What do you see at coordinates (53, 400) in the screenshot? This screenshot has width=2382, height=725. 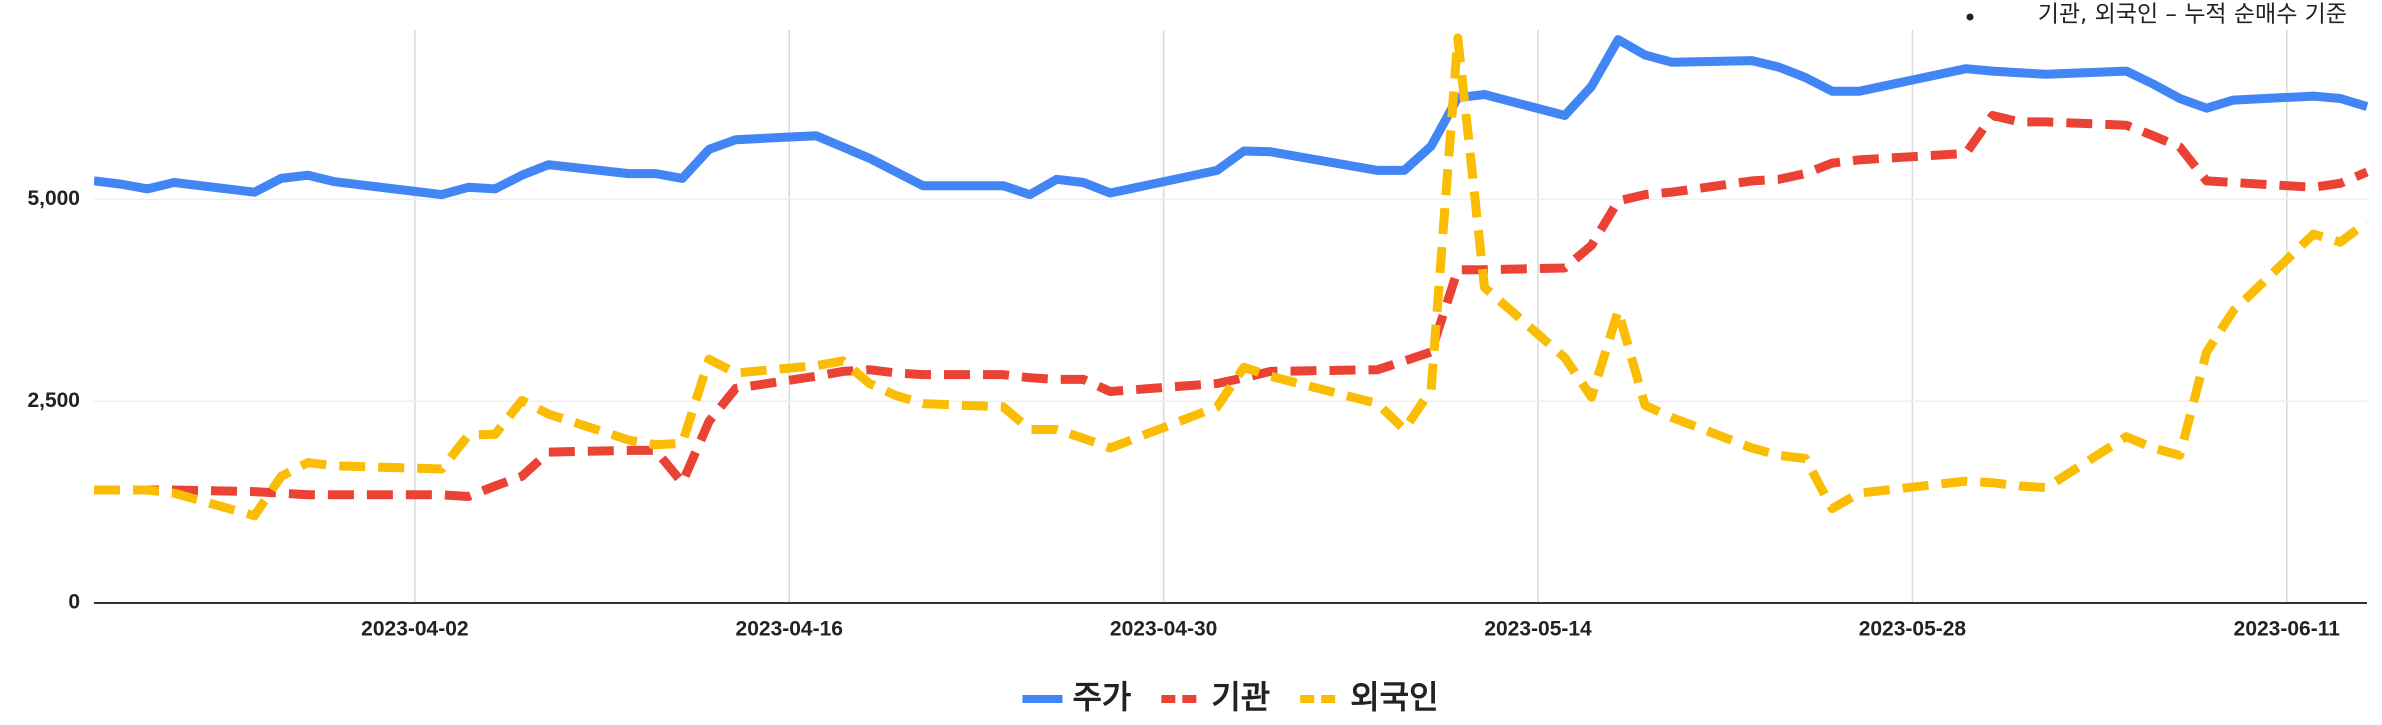 I see `y-tick-label: 2,500` at bounding box center [53, 400].